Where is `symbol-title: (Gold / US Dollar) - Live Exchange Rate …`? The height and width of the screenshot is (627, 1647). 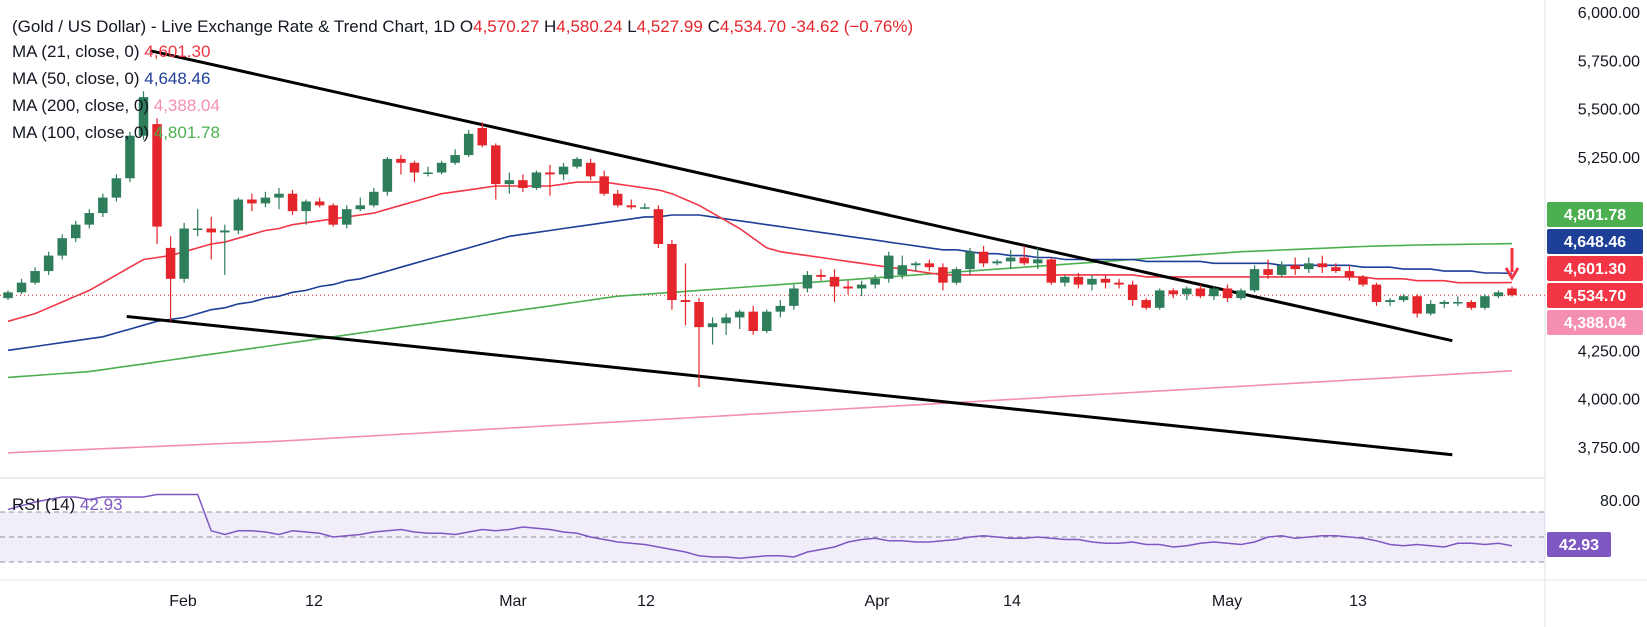 symbol-title: (Gold / US Dollar) - Live Exchange Rate … is located at coordinates (462, 26).